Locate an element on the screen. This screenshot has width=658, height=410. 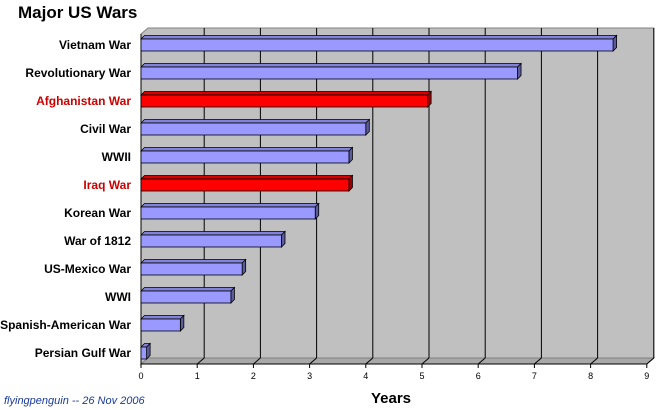
y-tick-label: Korean War is located at coordinates (97, 213).